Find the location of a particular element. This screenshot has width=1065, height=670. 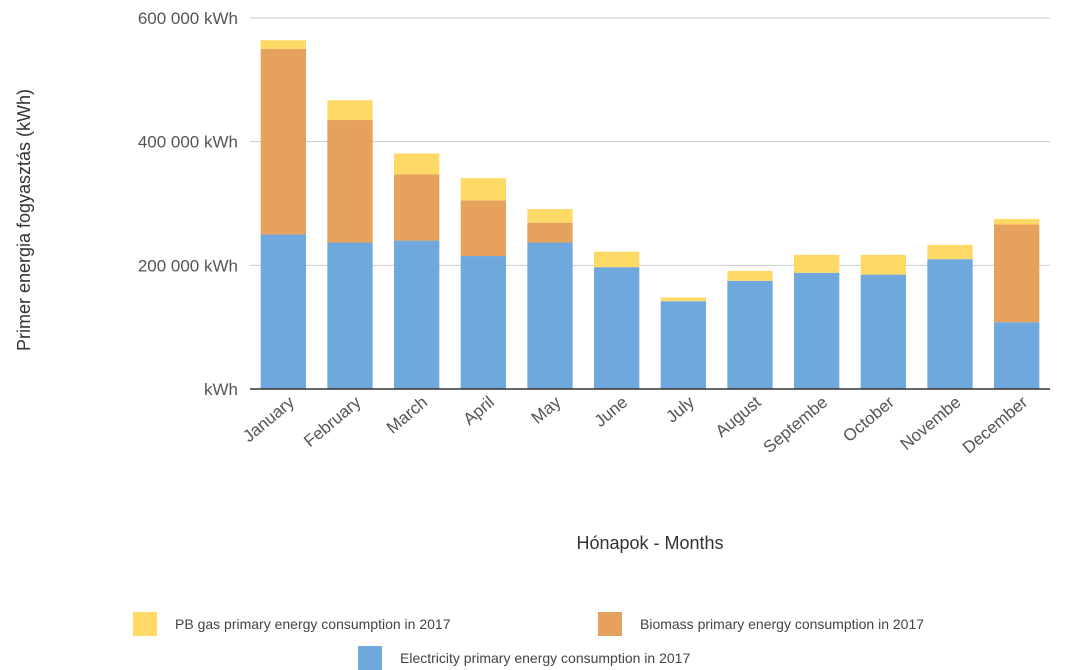

x-tick-label: December is located at coordinates (995, 424).